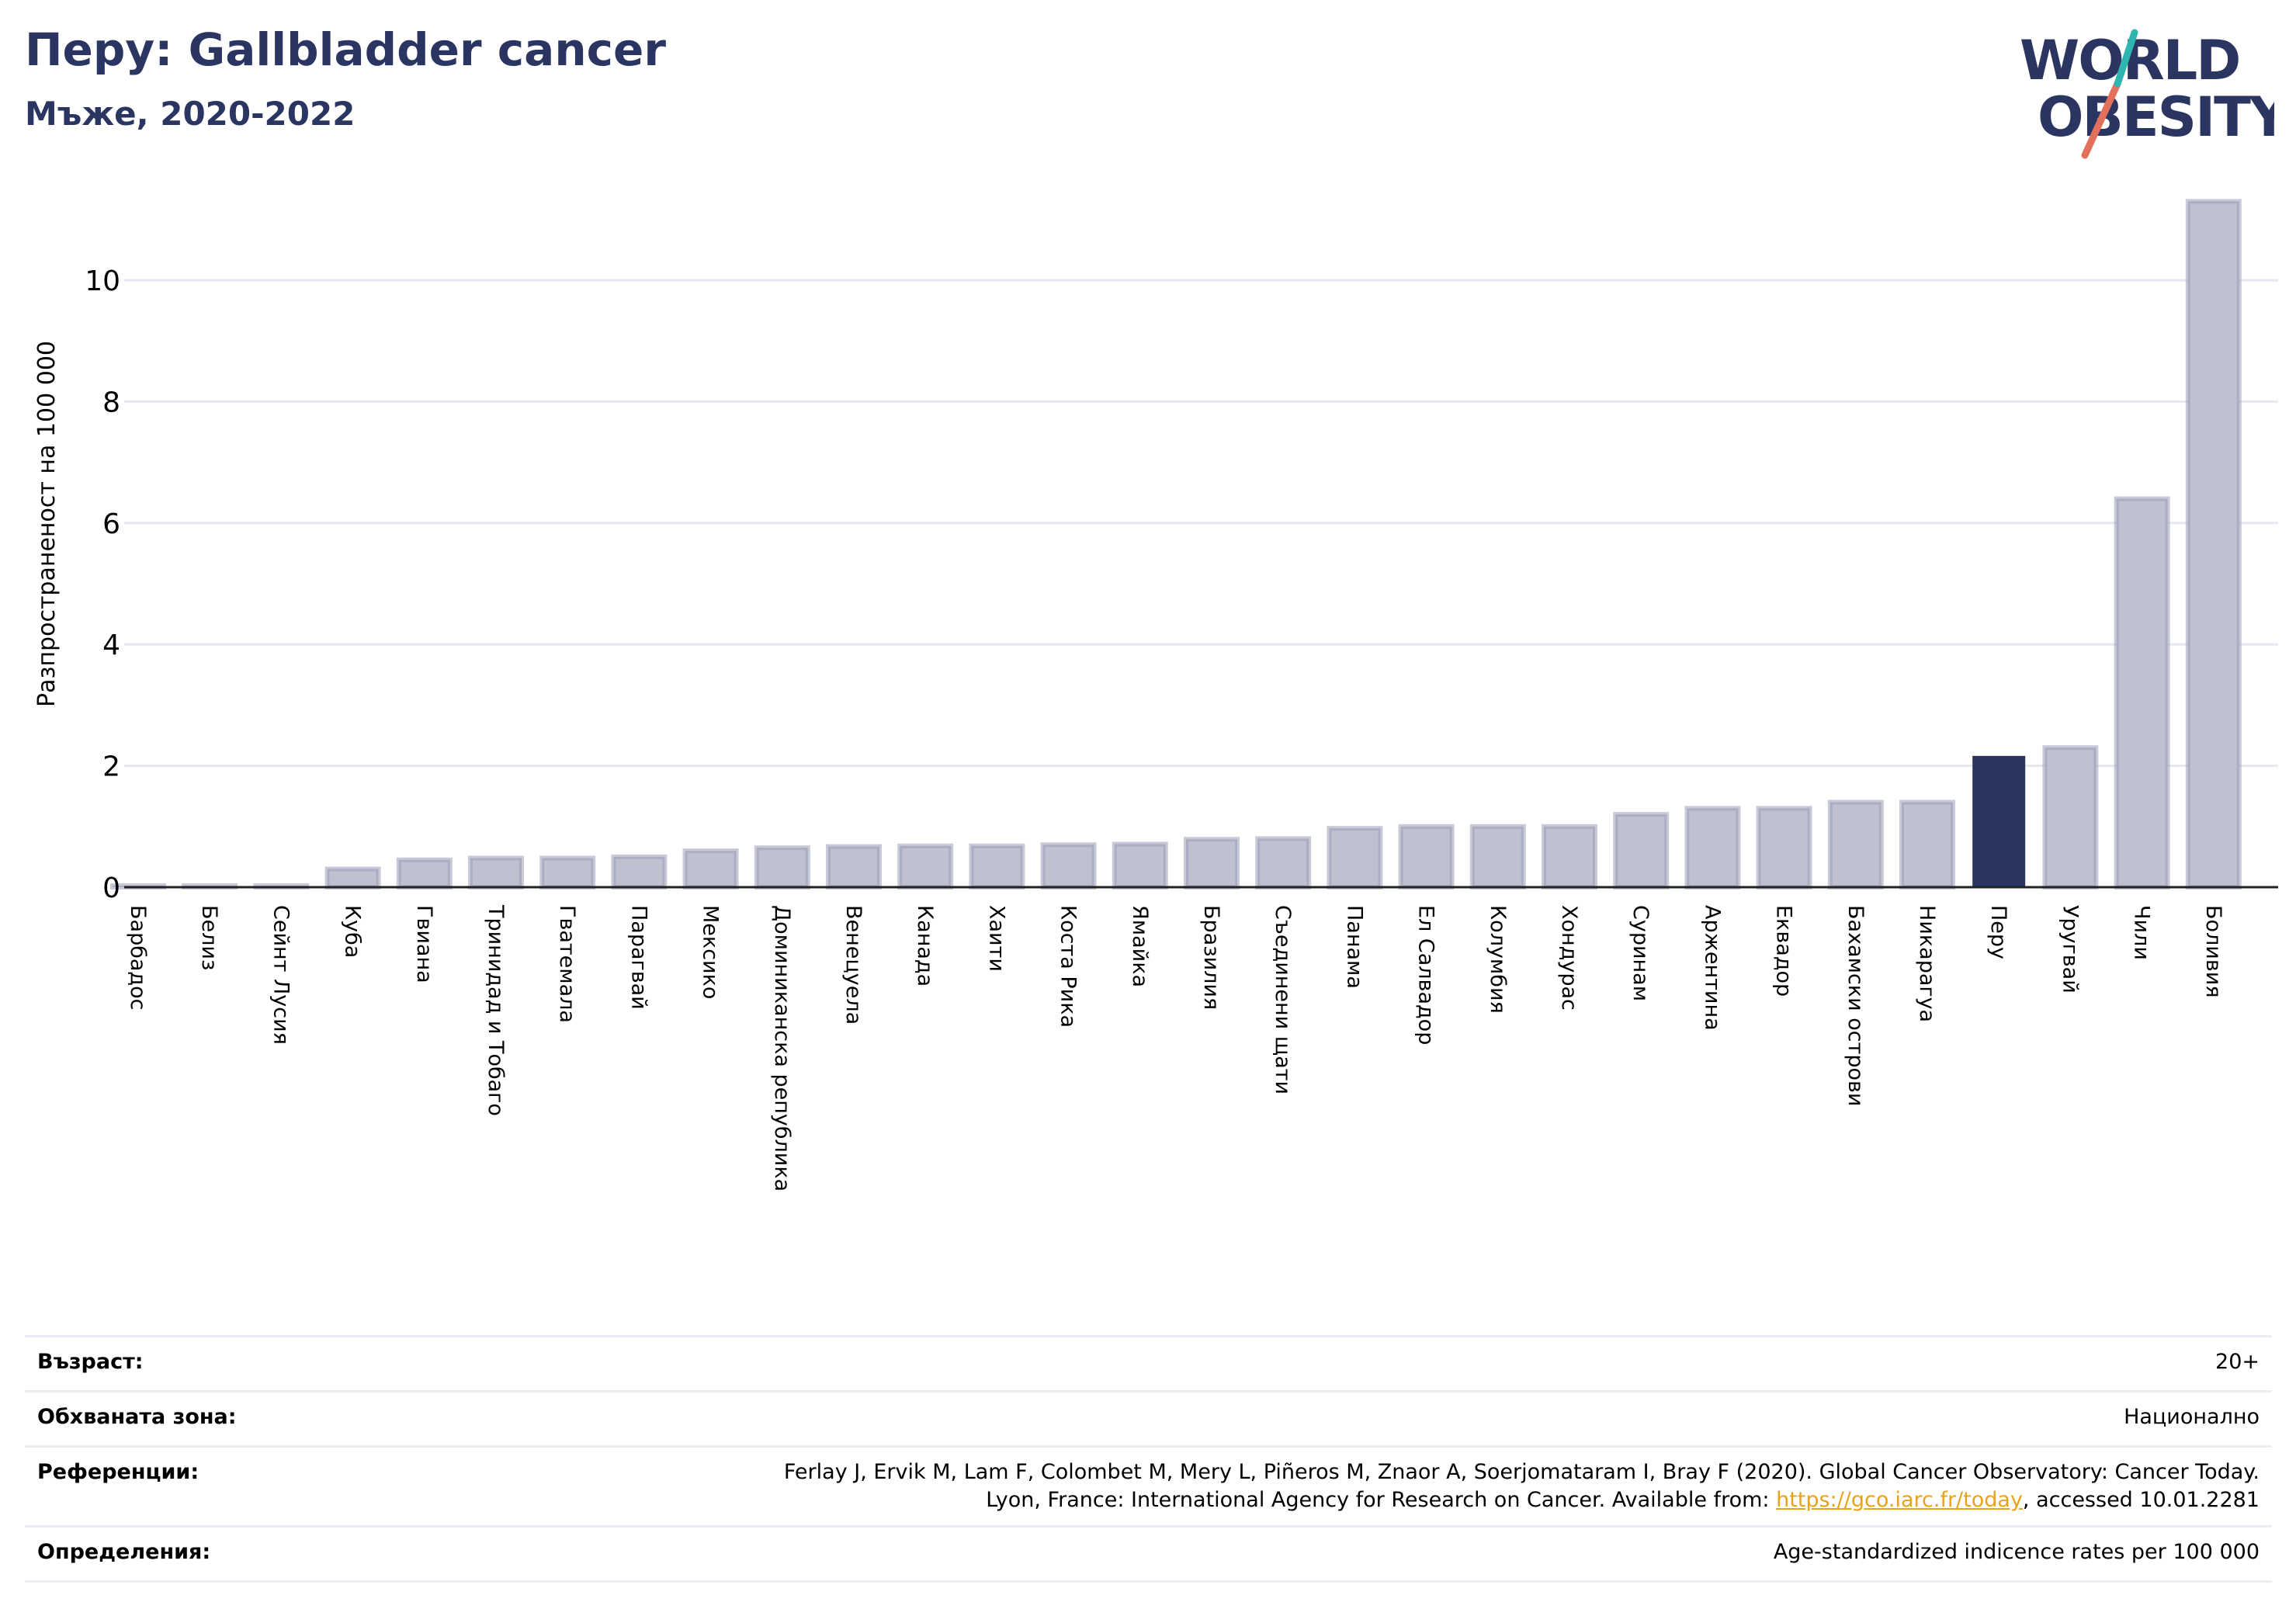 This screenshot has height=1623, width=2296. Describe the element at coordinates (190, 114) in the screenshot. I see `page-subtitle: Мъже, 2020-2022` at that location.